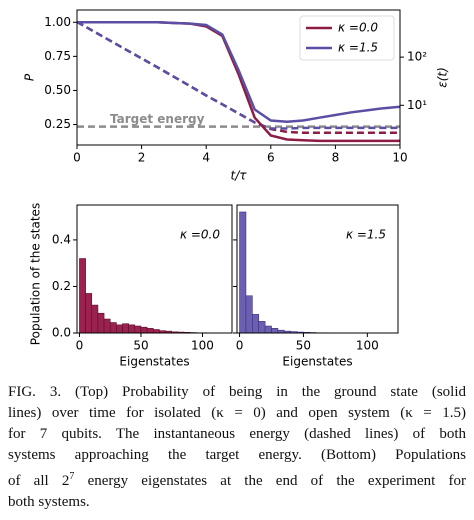 This screenshot has height=520, width=474. What do you see at coordinates (57, 56) in the screenshot?
I see `y-tick-label: 0.75` at bounding box center [57, 56].